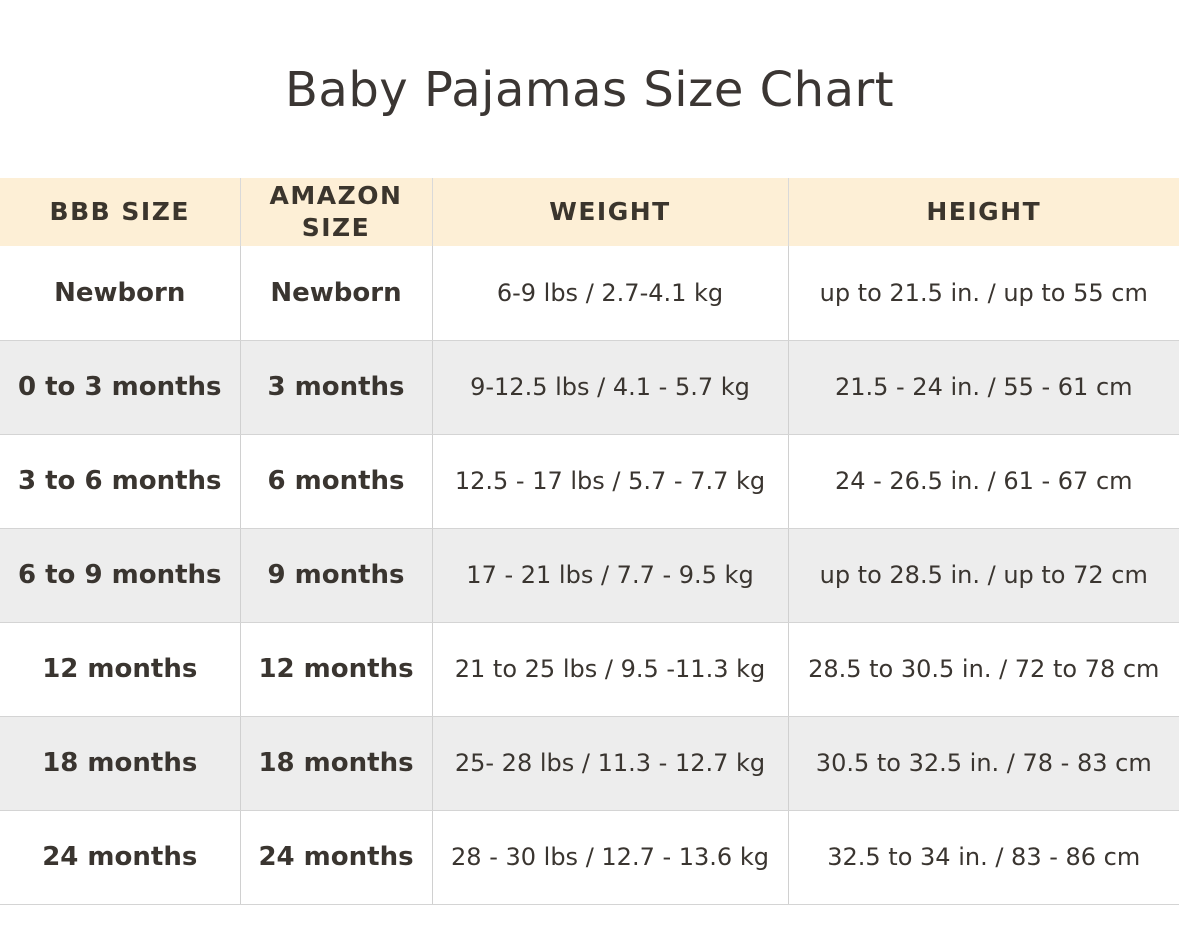 This screenshot has height=947, width=1179. I want to click on height-cell: 32.5 to 34 in. / 83 - 86 cm, so click(983, 857).